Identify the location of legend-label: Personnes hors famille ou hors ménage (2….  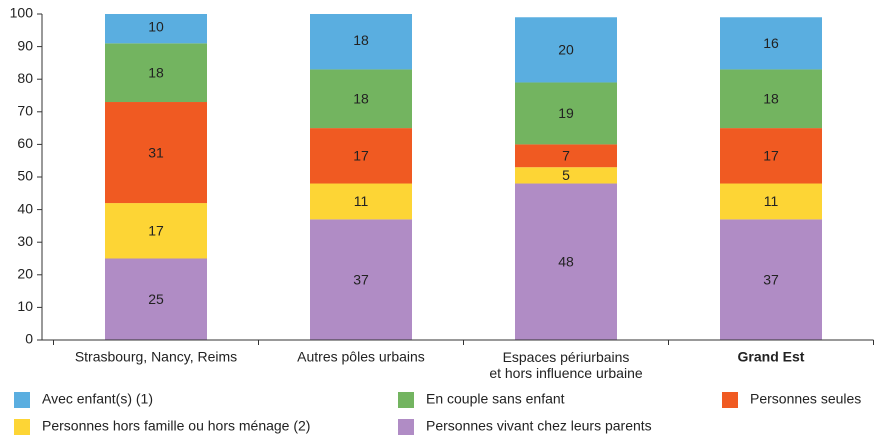
(176, 426).